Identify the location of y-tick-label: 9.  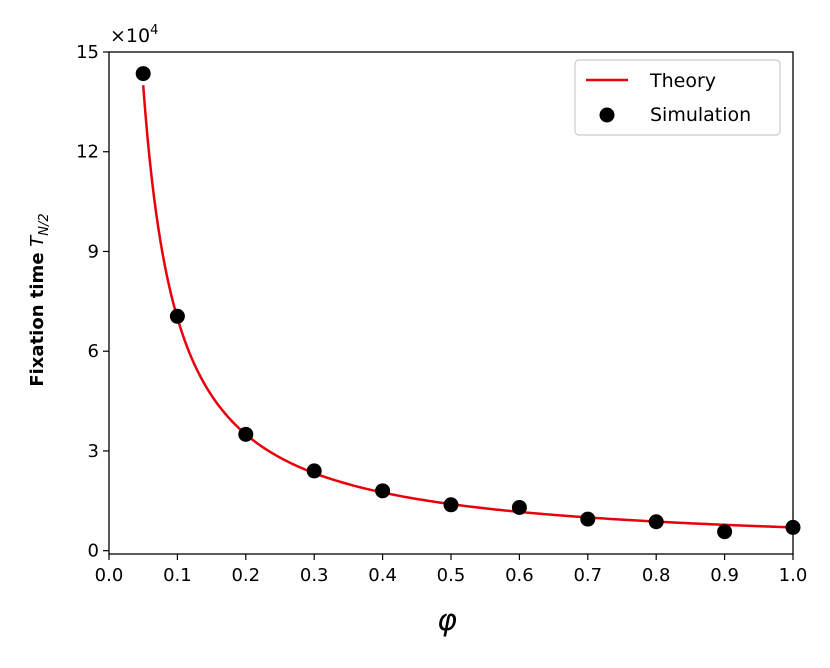
(93, 251).